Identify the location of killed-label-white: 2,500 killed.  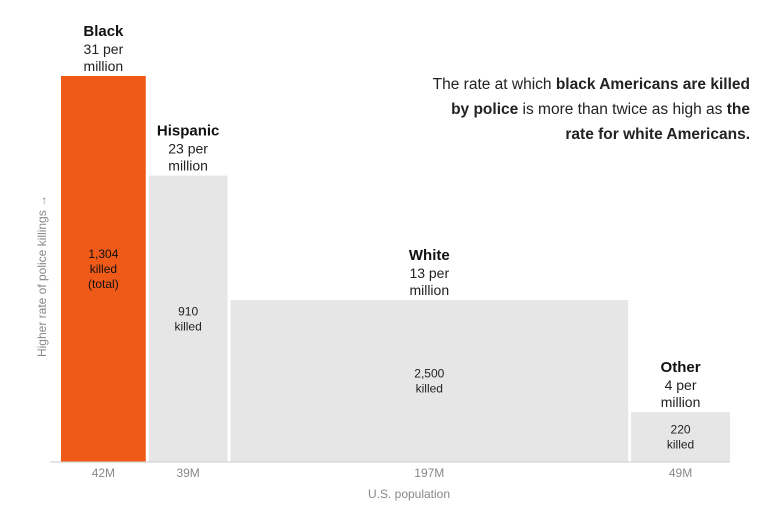
(429, 381).